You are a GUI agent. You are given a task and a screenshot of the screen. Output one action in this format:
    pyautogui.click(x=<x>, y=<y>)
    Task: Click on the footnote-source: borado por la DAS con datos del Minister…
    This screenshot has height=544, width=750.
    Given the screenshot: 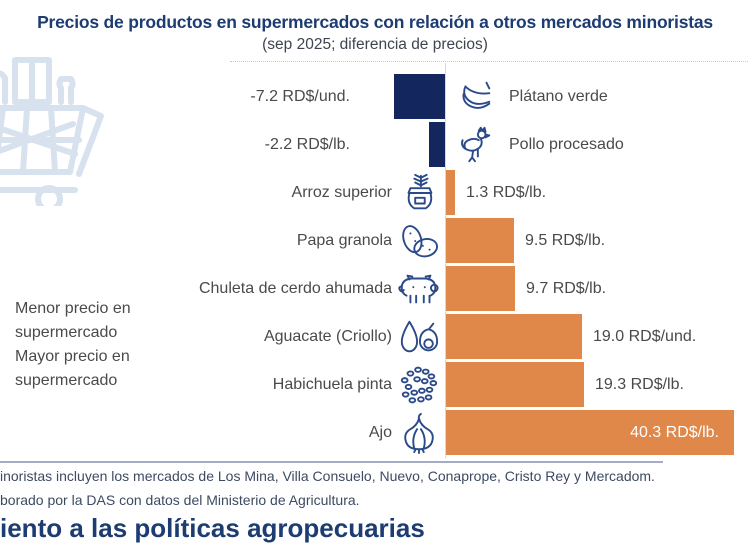 What is the action you would take?
    pyautogui.click(x=180, y=500)
    